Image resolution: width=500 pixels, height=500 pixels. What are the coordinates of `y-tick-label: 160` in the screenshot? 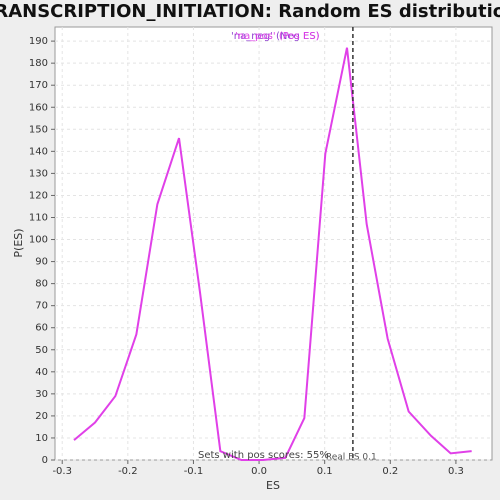 It's located at (38, 107).